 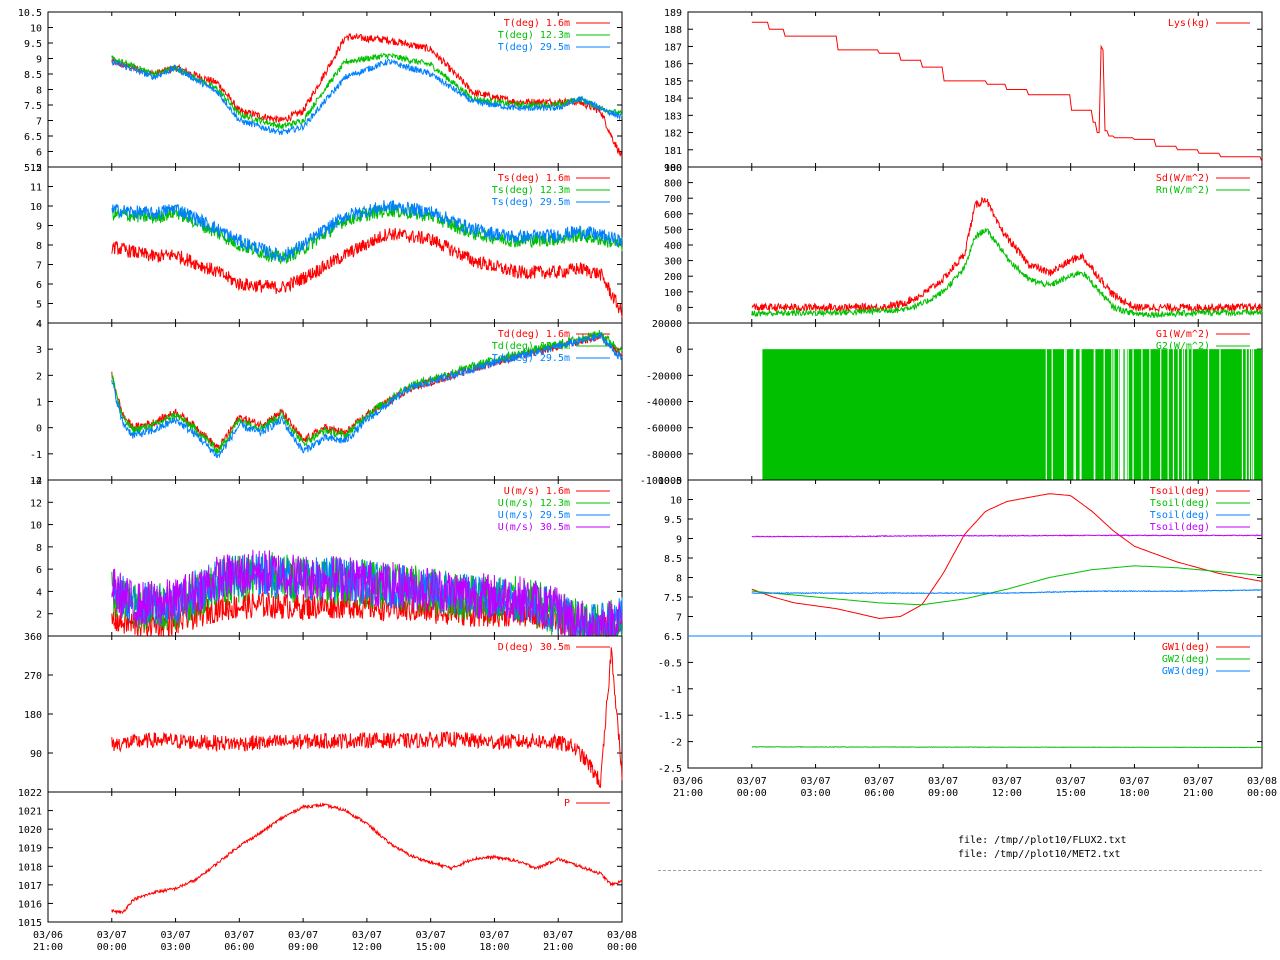 I want to click on y-tick-label: 180, so click(x=33, y=715).